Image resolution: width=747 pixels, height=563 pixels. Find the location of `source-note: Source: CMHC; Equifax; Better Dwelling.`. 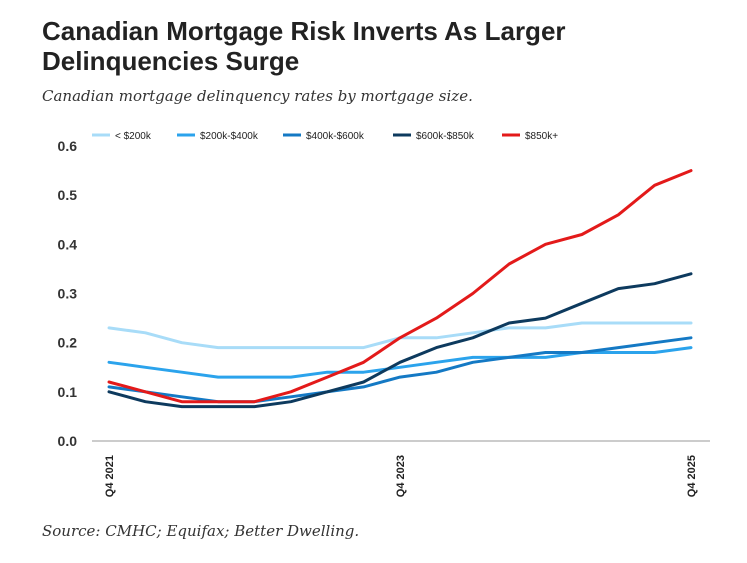

source-note: Source: CMHC; Equifax; Better Dwelling. is located at coordinates (201, 531).